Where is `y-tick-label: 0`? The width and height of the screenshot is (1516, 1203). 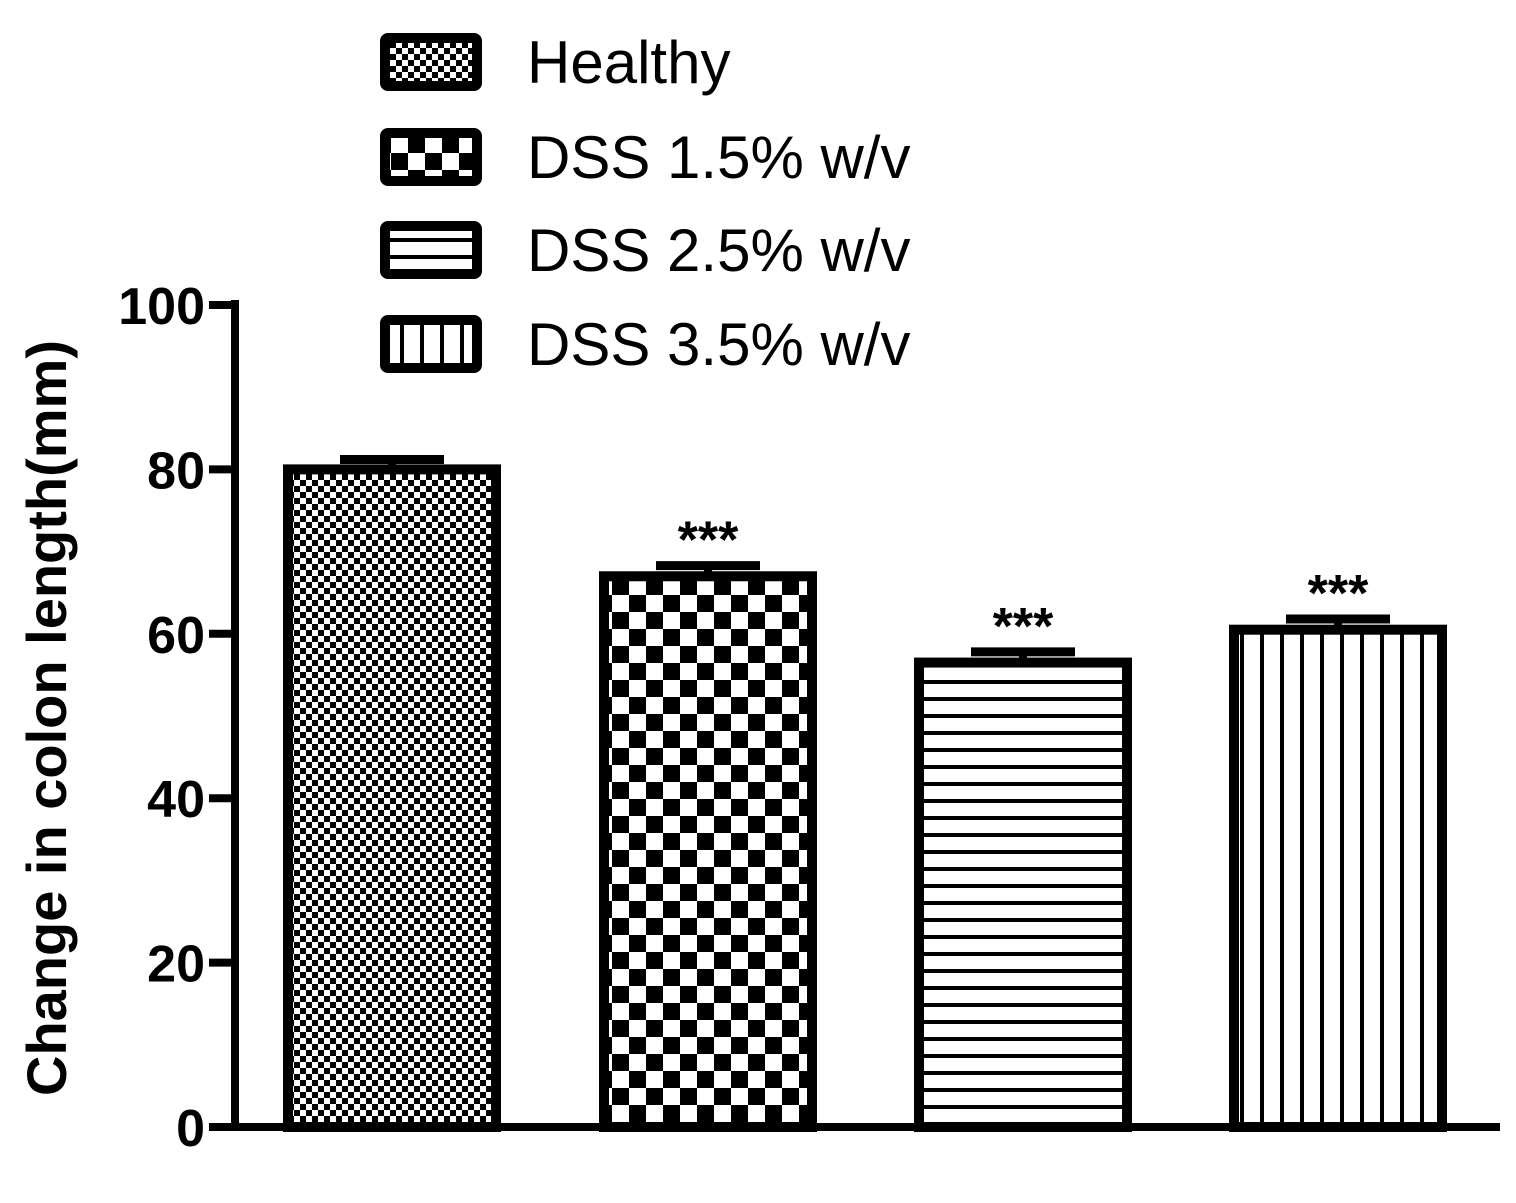 y-tick-label: 0 is located at coordinates (190, 1129).